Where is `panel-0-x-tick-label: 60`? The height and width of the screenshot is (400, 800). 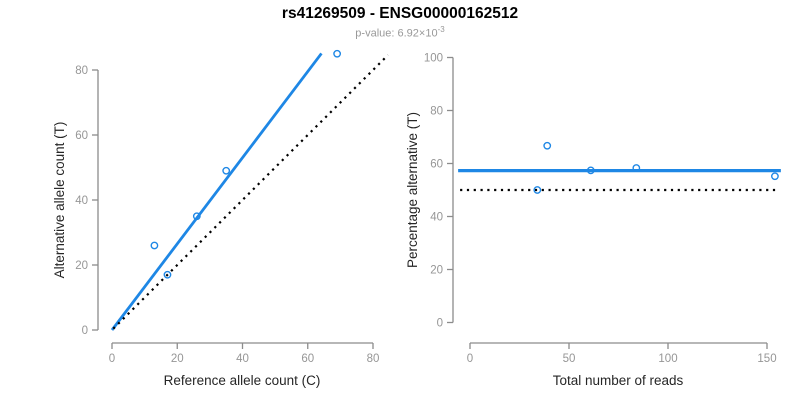 panel-0-x-tick-label: 60 is located at coordinates (307, 359).